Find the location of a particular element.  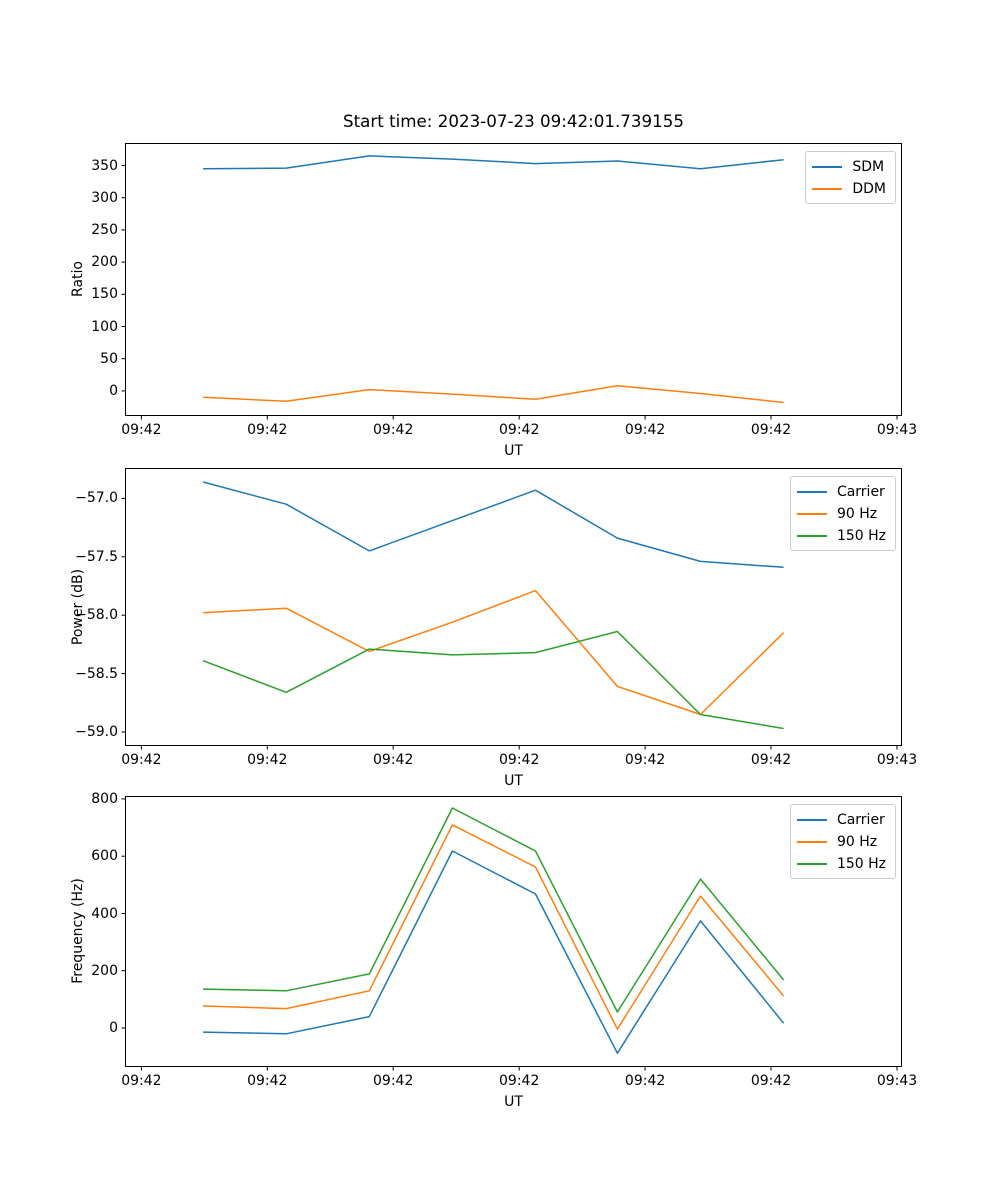

y-axis-label-frequency: Frequency (Hz) is located at coordinates (78, 931).